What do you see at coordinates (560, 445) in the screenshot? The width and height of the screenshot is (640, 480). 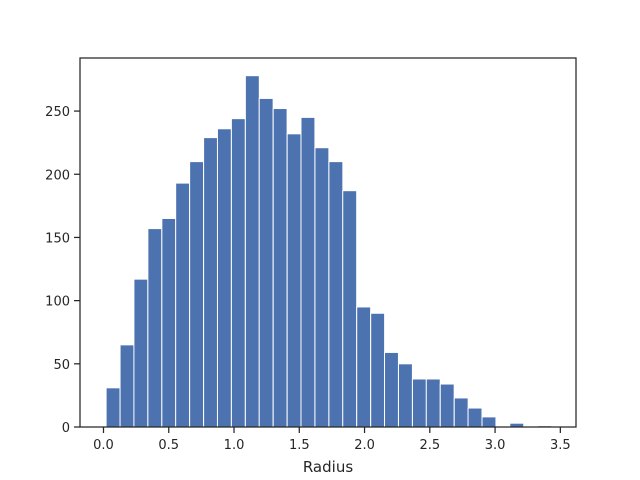 I see `x-tick-label-7: 3.5` at bounding box center [560, 445].